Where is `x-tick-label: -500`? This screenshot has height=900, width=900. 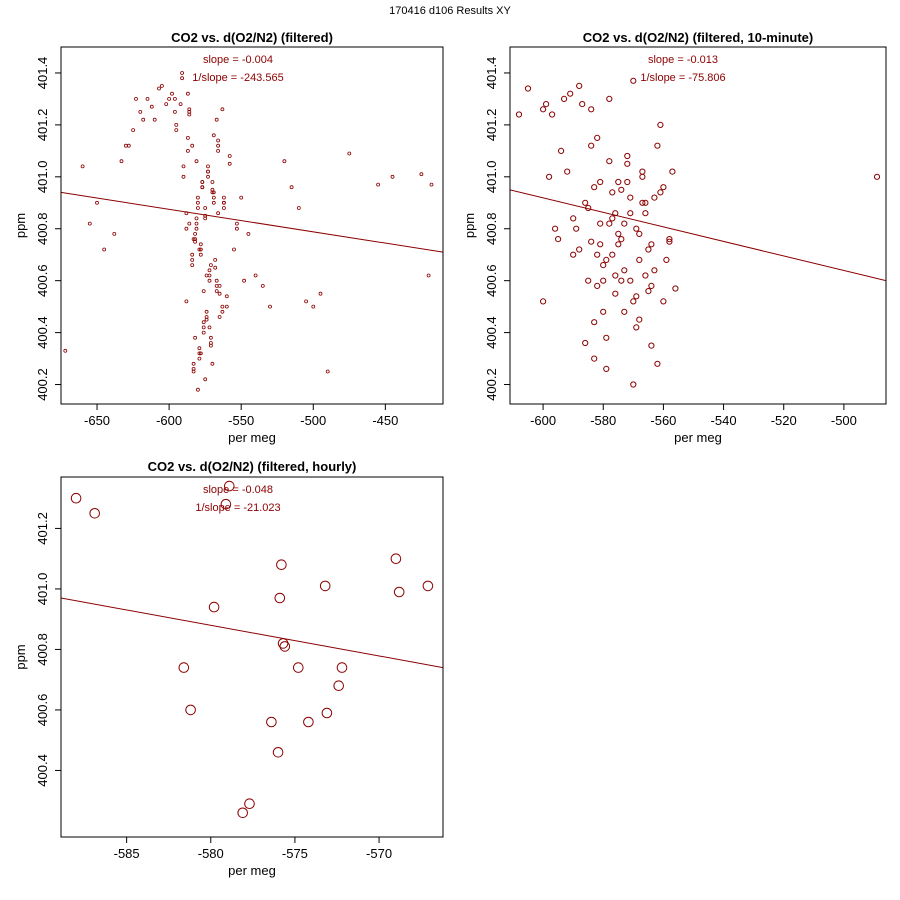 x-tick-label: -500 is located at coordinates (844, 420).